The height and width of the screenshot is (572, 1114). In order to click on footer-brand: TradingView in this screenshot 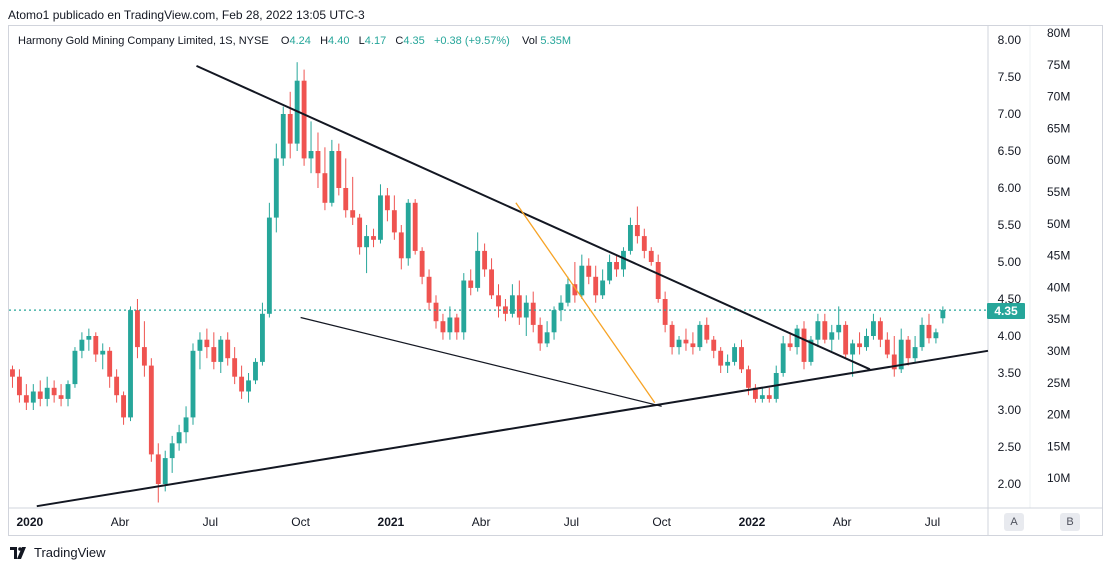, I will do `click(58, 552)`.